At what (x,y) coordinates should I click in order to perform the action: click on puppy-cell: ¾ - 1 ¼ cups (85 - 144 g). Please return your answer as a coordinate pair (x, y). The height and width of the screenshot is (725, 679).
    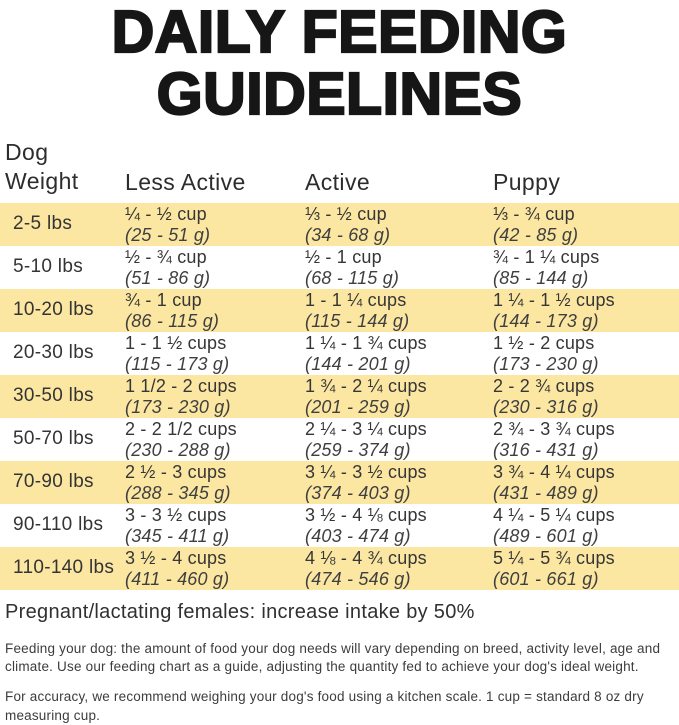
    Looking at the image, I should click on (586, 267).